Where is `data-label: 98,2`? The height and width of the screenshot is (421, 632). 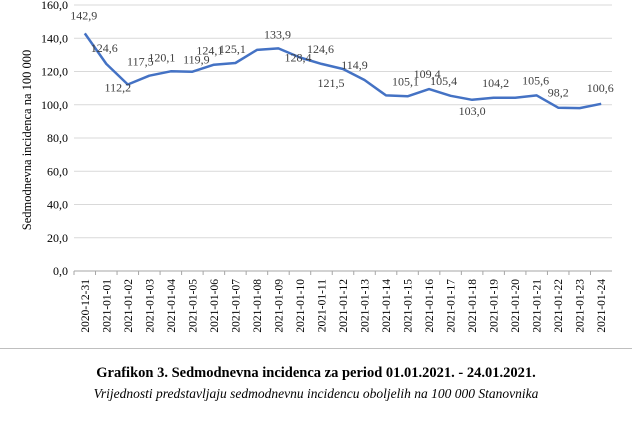 data-label: 98,2 is located at coordinates (558, 93).